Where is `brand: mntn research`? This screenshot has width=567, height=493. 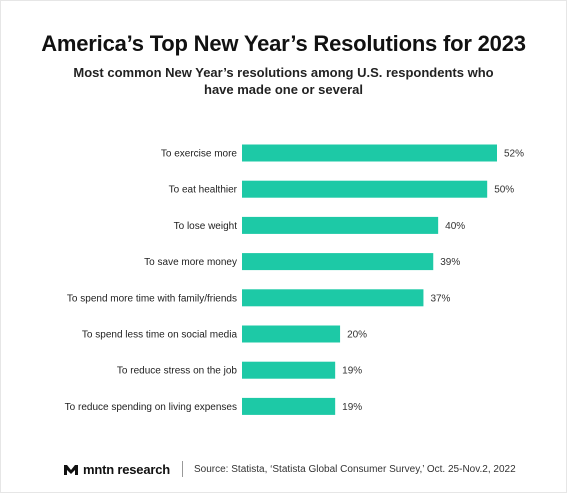
brand: mntn research is located at coordinates (117, 469).